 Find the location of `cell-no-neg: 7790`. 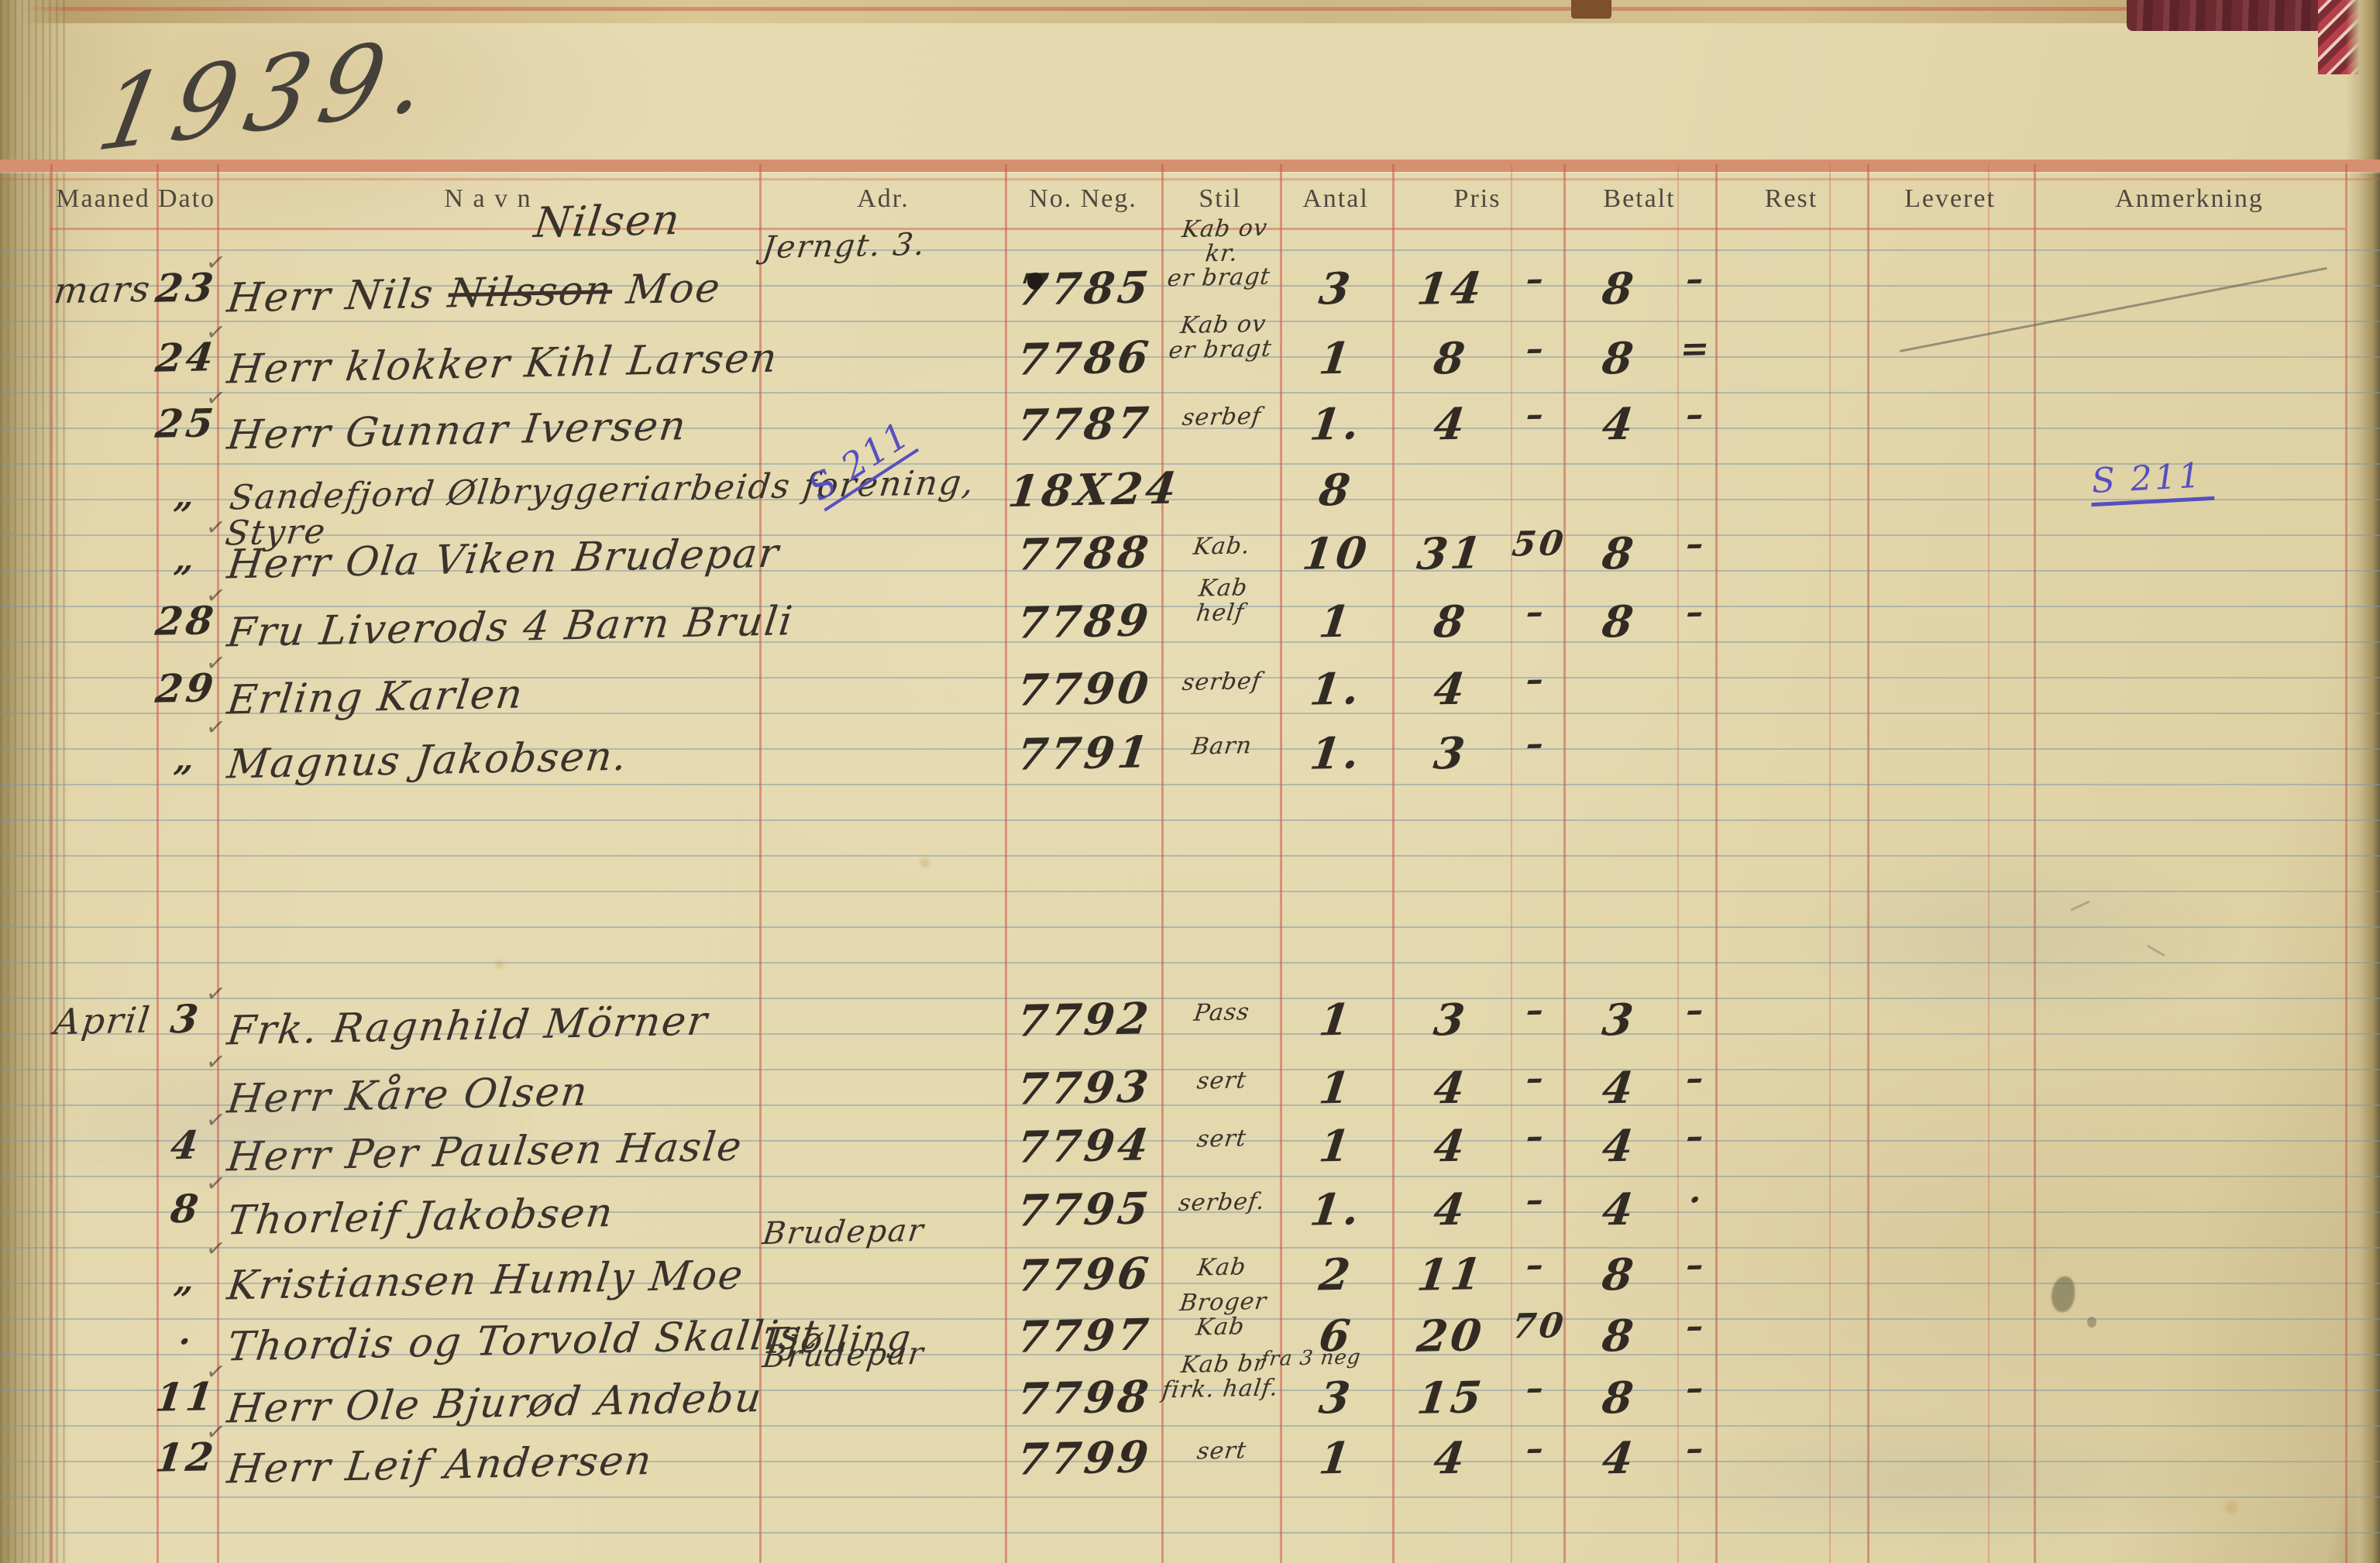

cell-no-neg: 7790 is located at coordinates (1084, 689).